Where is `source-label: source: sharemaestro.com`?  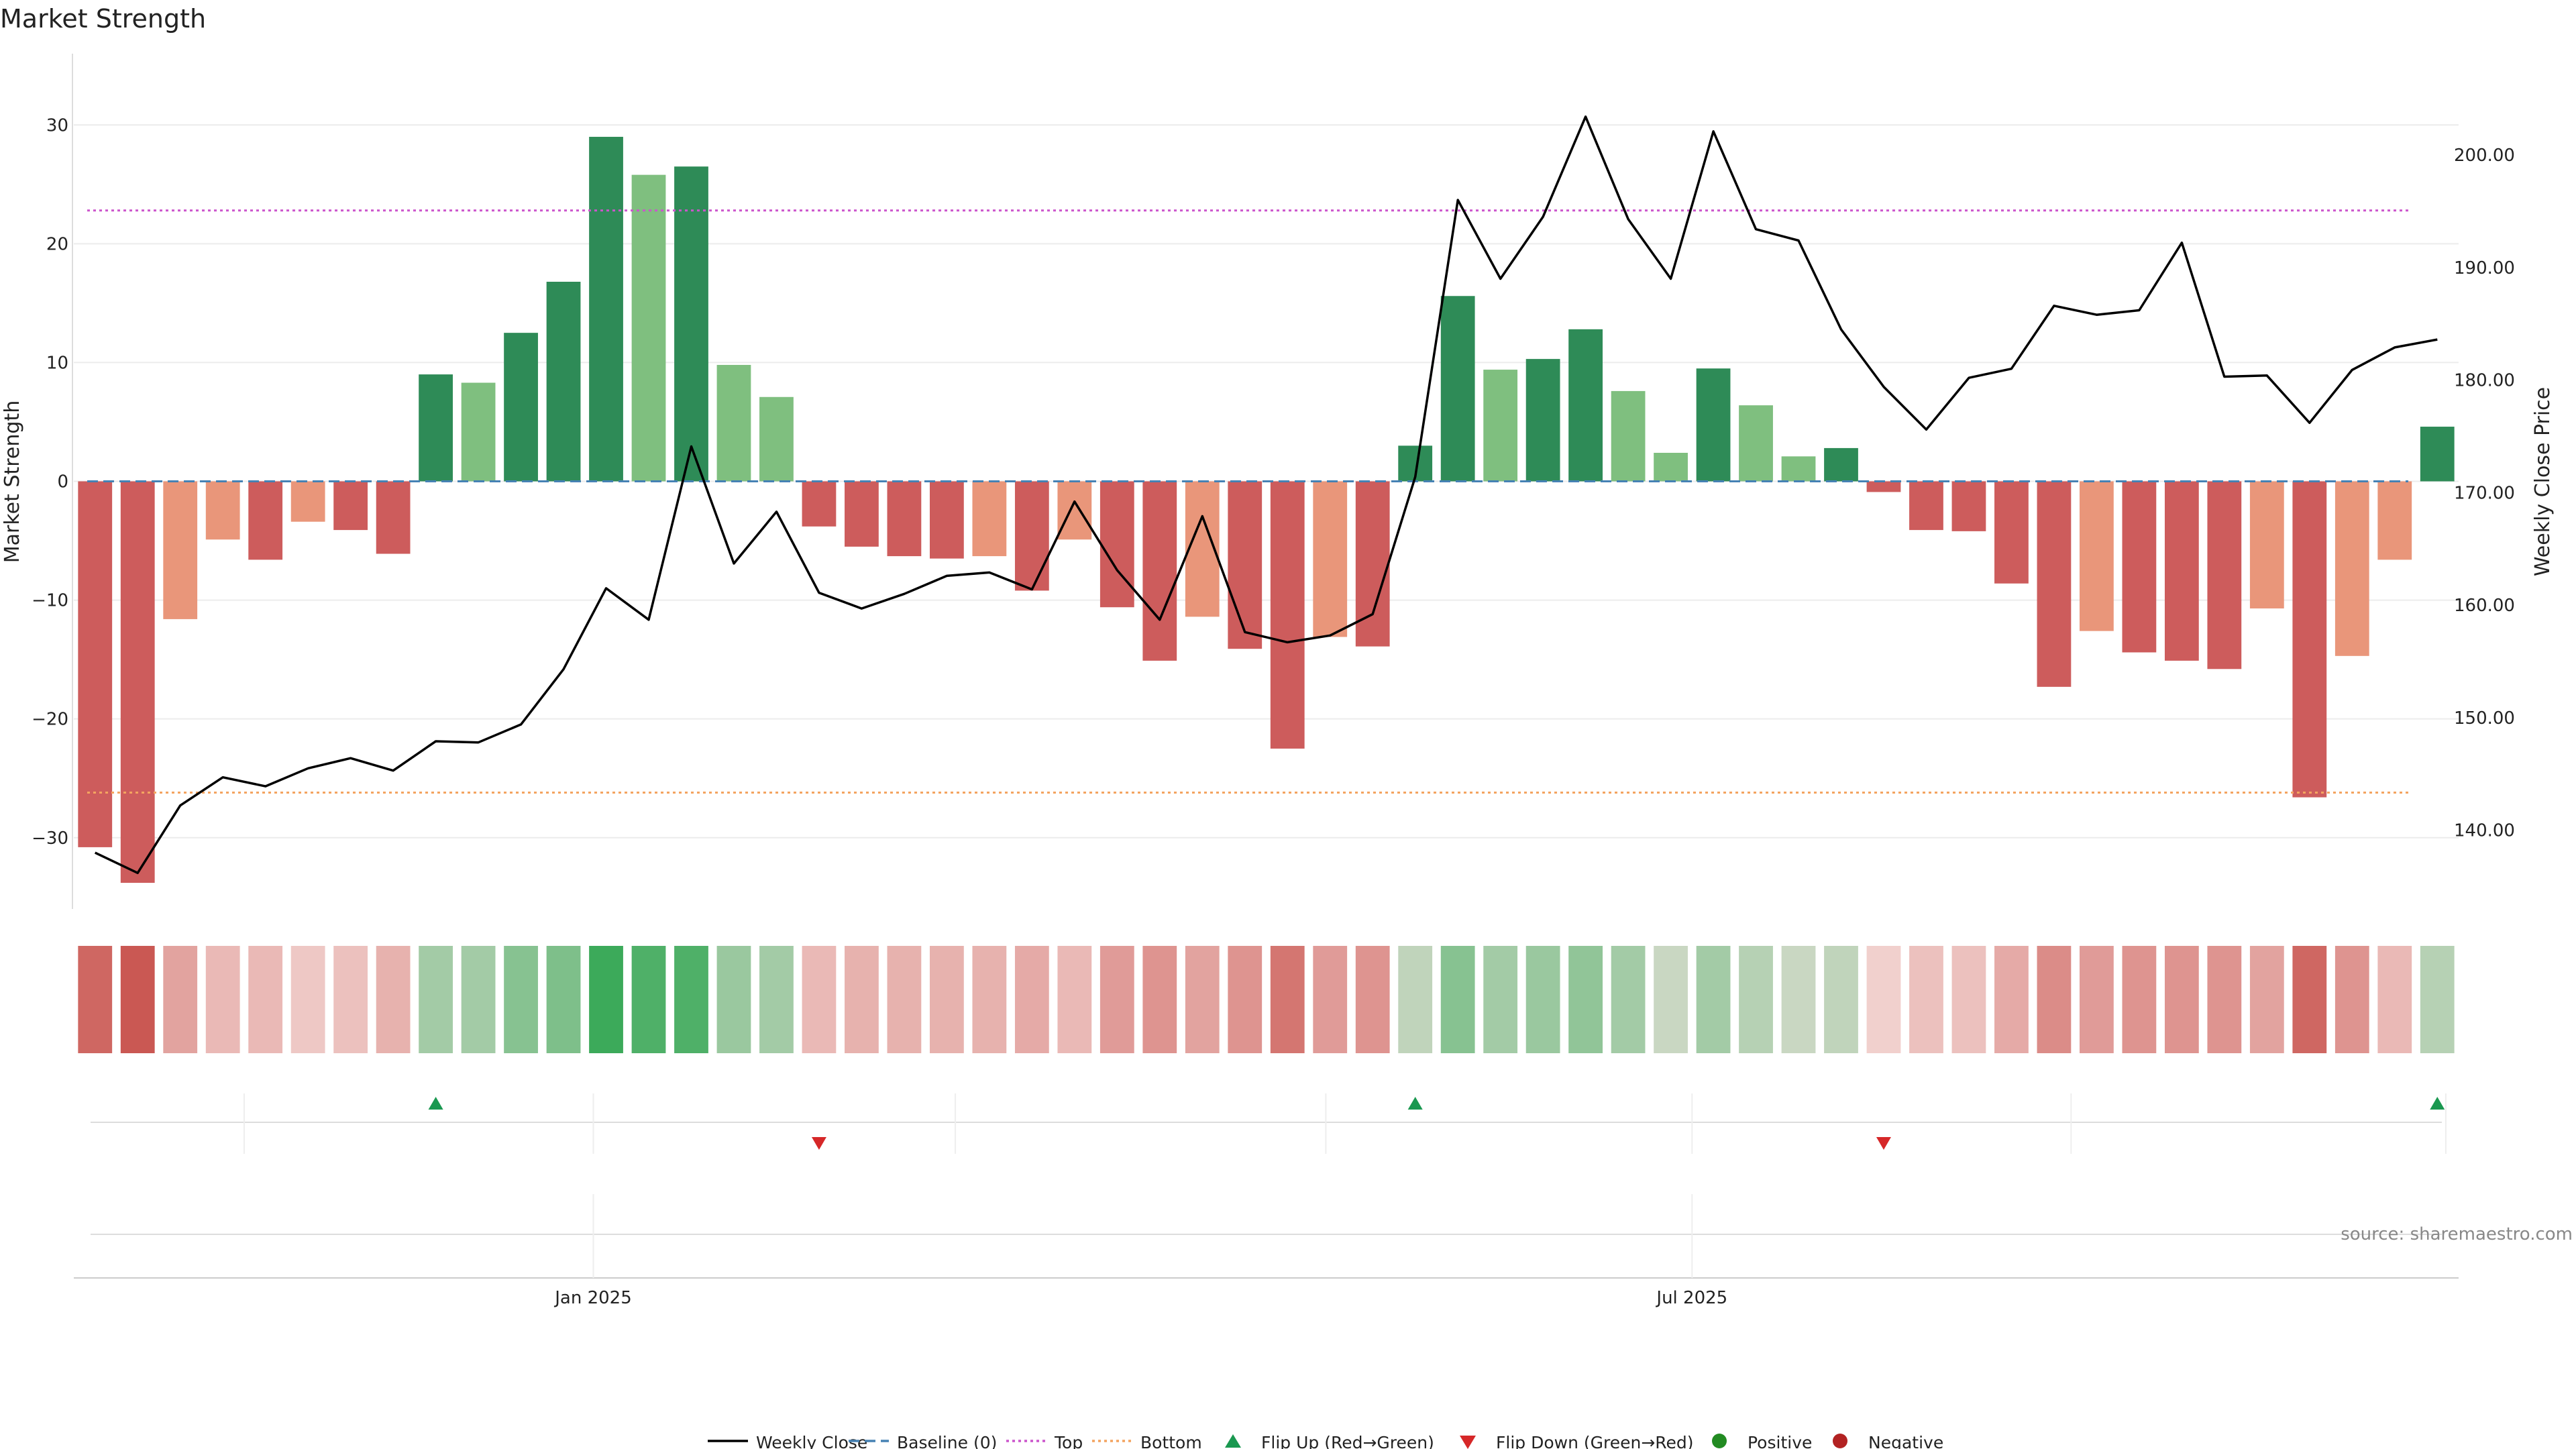
source-label: source: sharemaestro.com is located at coordinates (2457, 1234).